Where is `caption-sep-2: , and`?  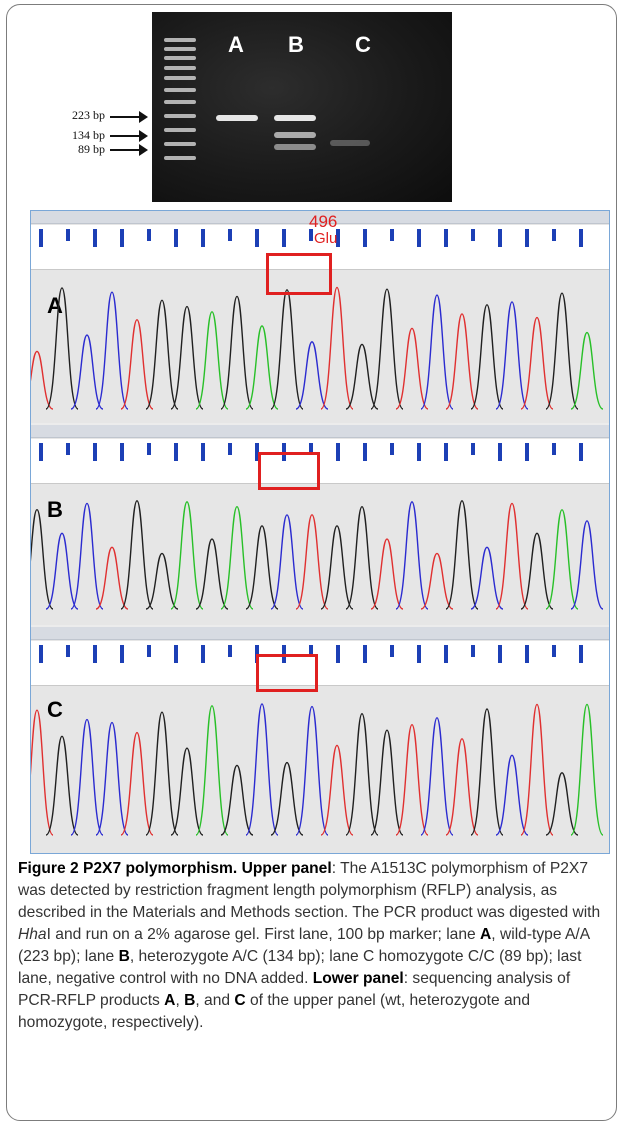
caption-sep-2: , and is located at coordinates (215, 1000).